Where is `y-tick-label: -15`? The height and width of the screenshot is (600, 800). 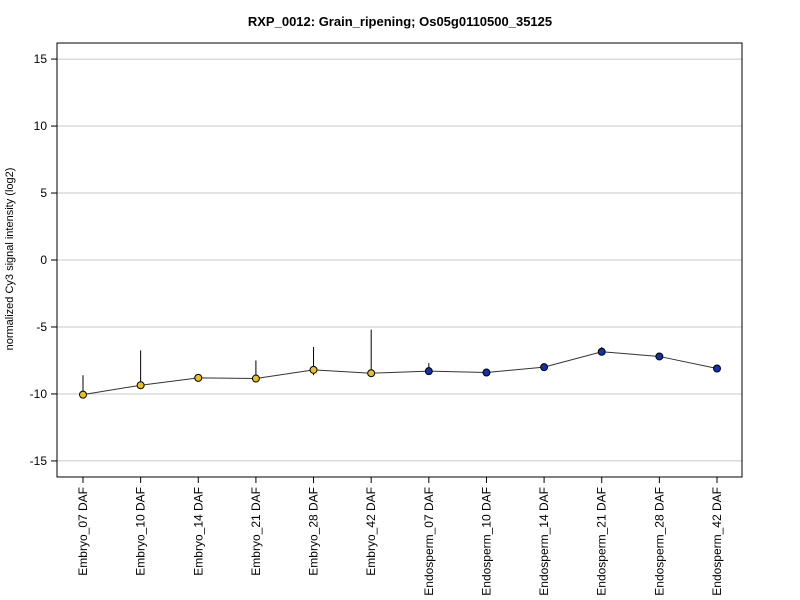 y-tick-label: -15 is located at coordinates (39, 461).